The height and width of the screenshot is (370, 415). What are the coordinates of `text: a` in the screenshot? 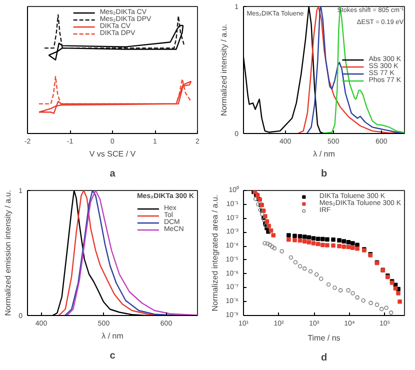 It's located at (113, 174).